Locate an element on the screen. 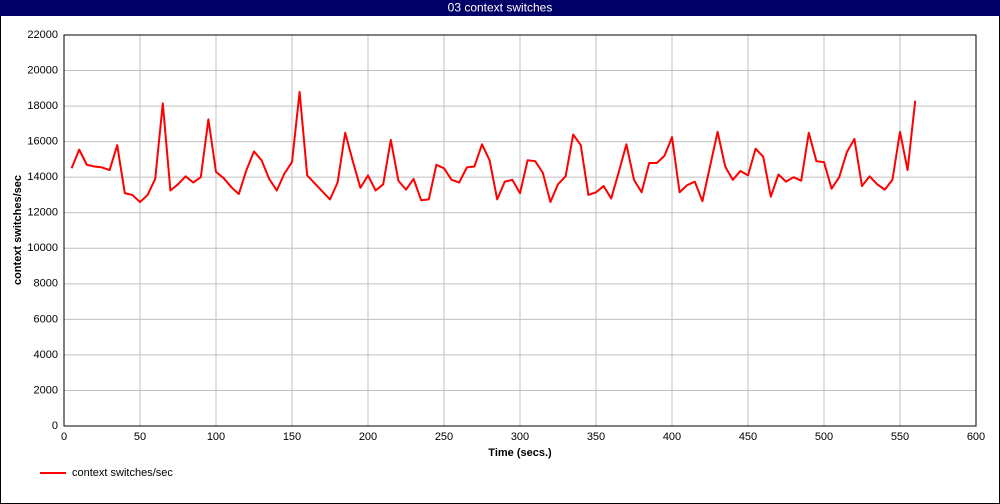  x-tick-label: 150 is located at coordinates (292, 437).